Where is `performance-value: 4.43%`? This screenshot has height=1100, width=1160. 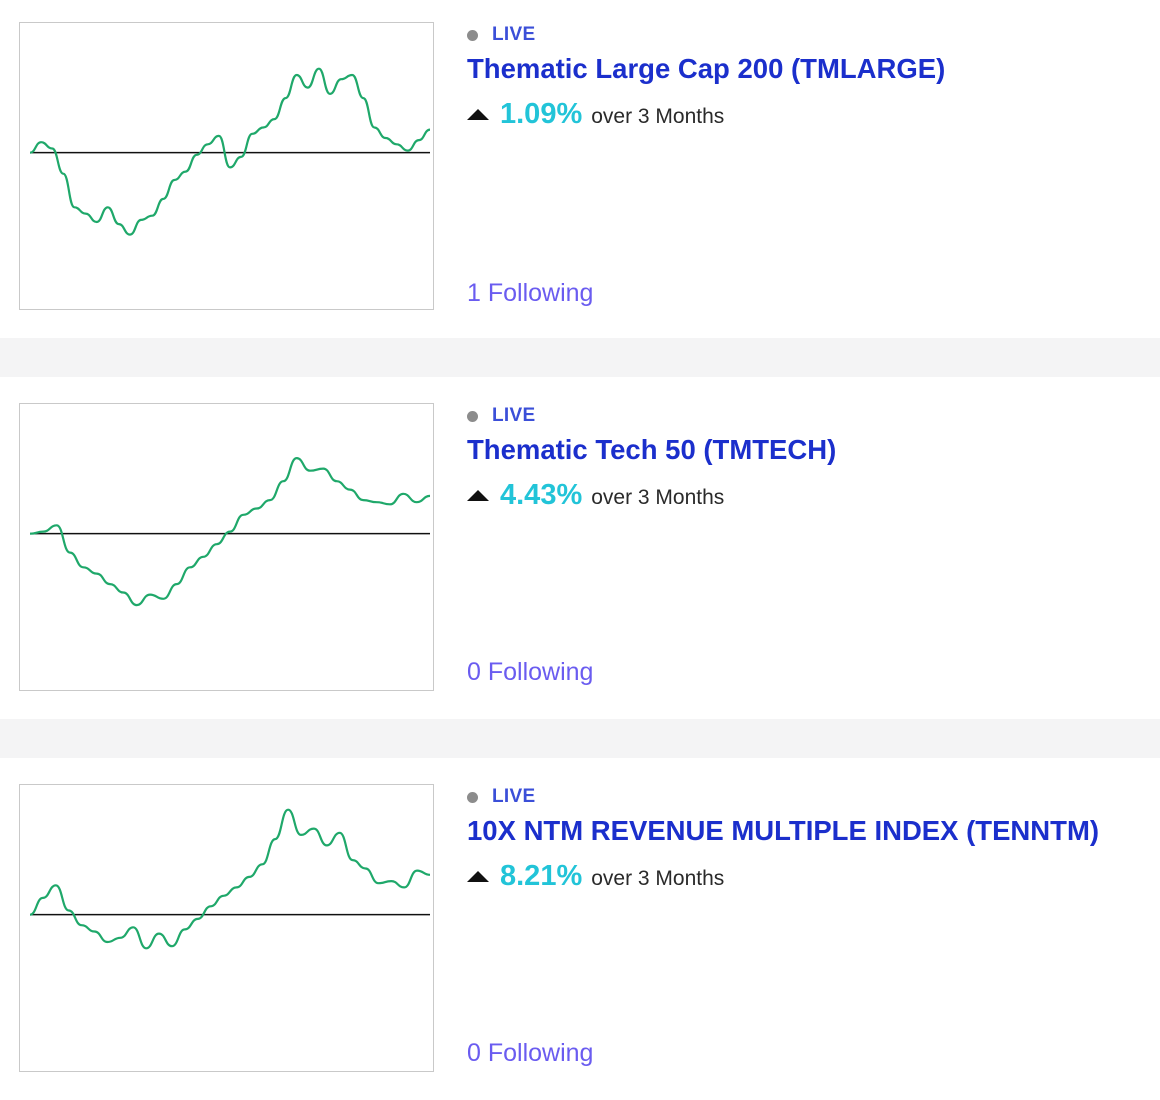
performance-value: 4.43% is located at coordinates (541, 495).